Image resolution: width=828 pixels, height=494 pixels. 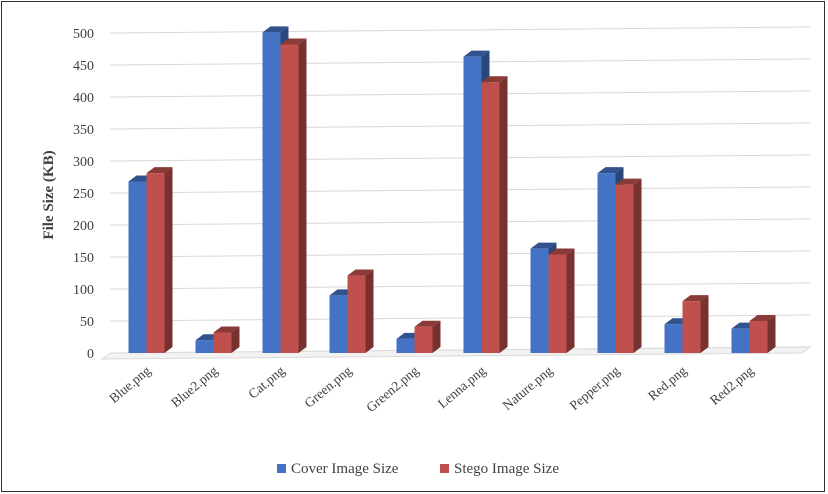 I want to click on y-tick-label: 300, so click(x=83, y=162).